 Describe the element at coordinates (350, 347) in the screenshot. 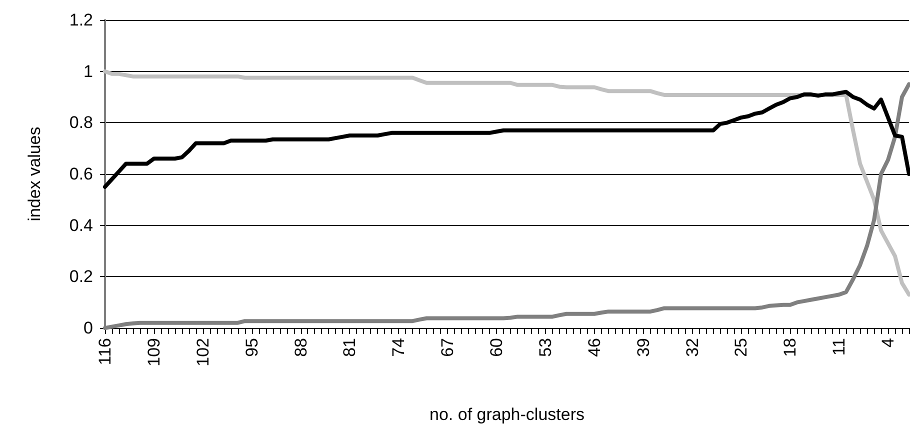

I see `x-tick-label: 81` at that location.